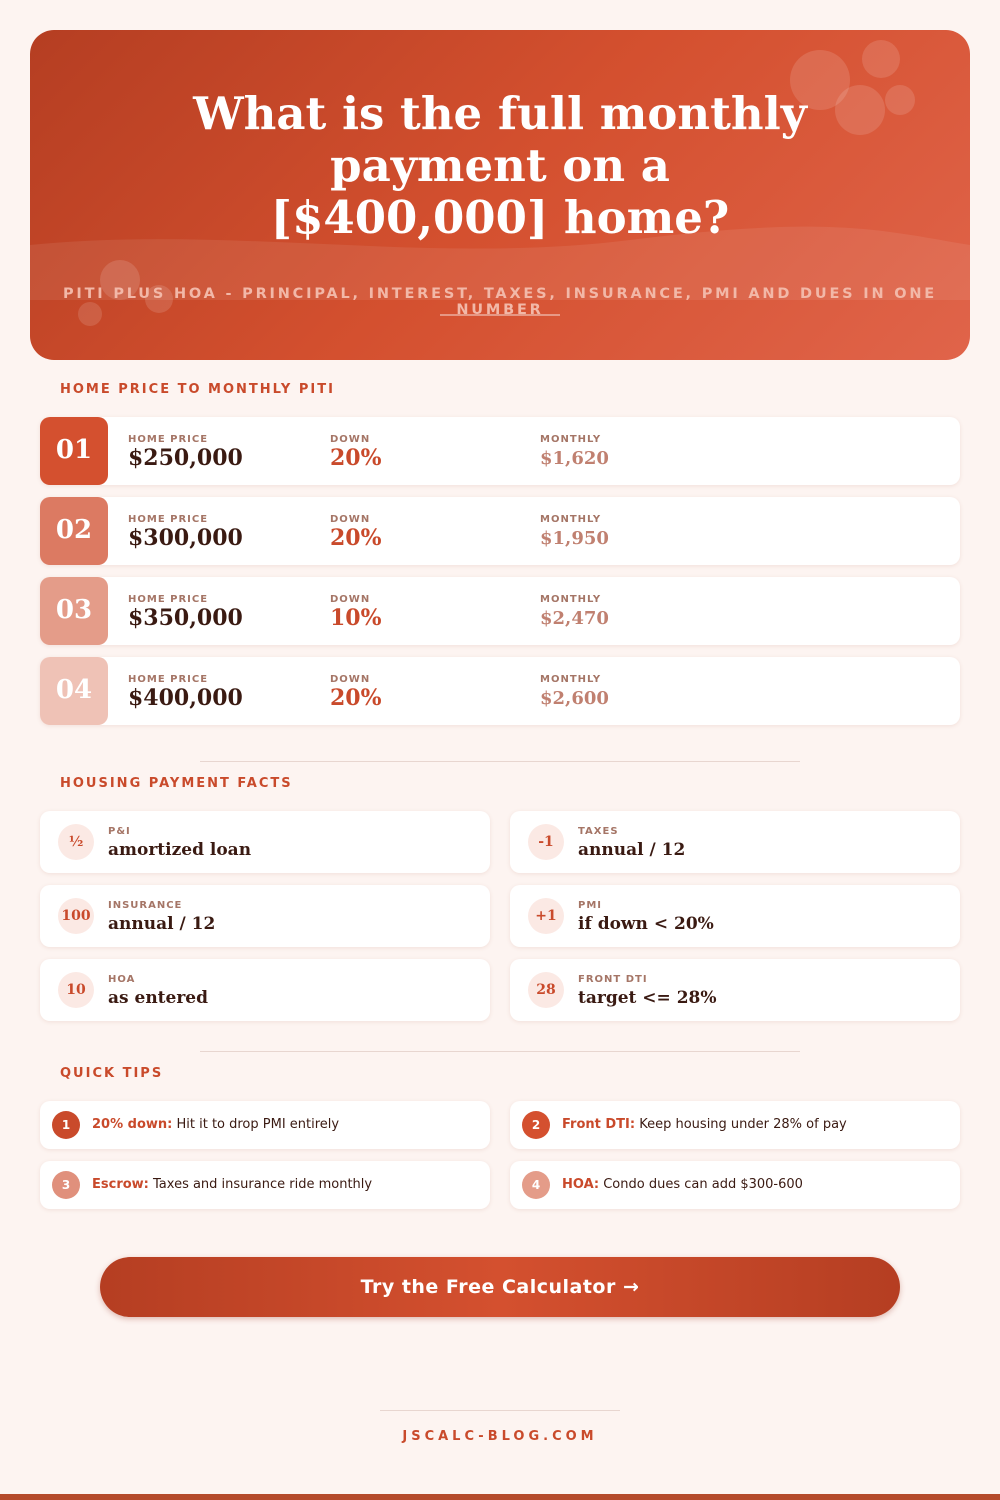  I want to click on footer: JSCALC-BLOG.COM, so click(500, 1436).